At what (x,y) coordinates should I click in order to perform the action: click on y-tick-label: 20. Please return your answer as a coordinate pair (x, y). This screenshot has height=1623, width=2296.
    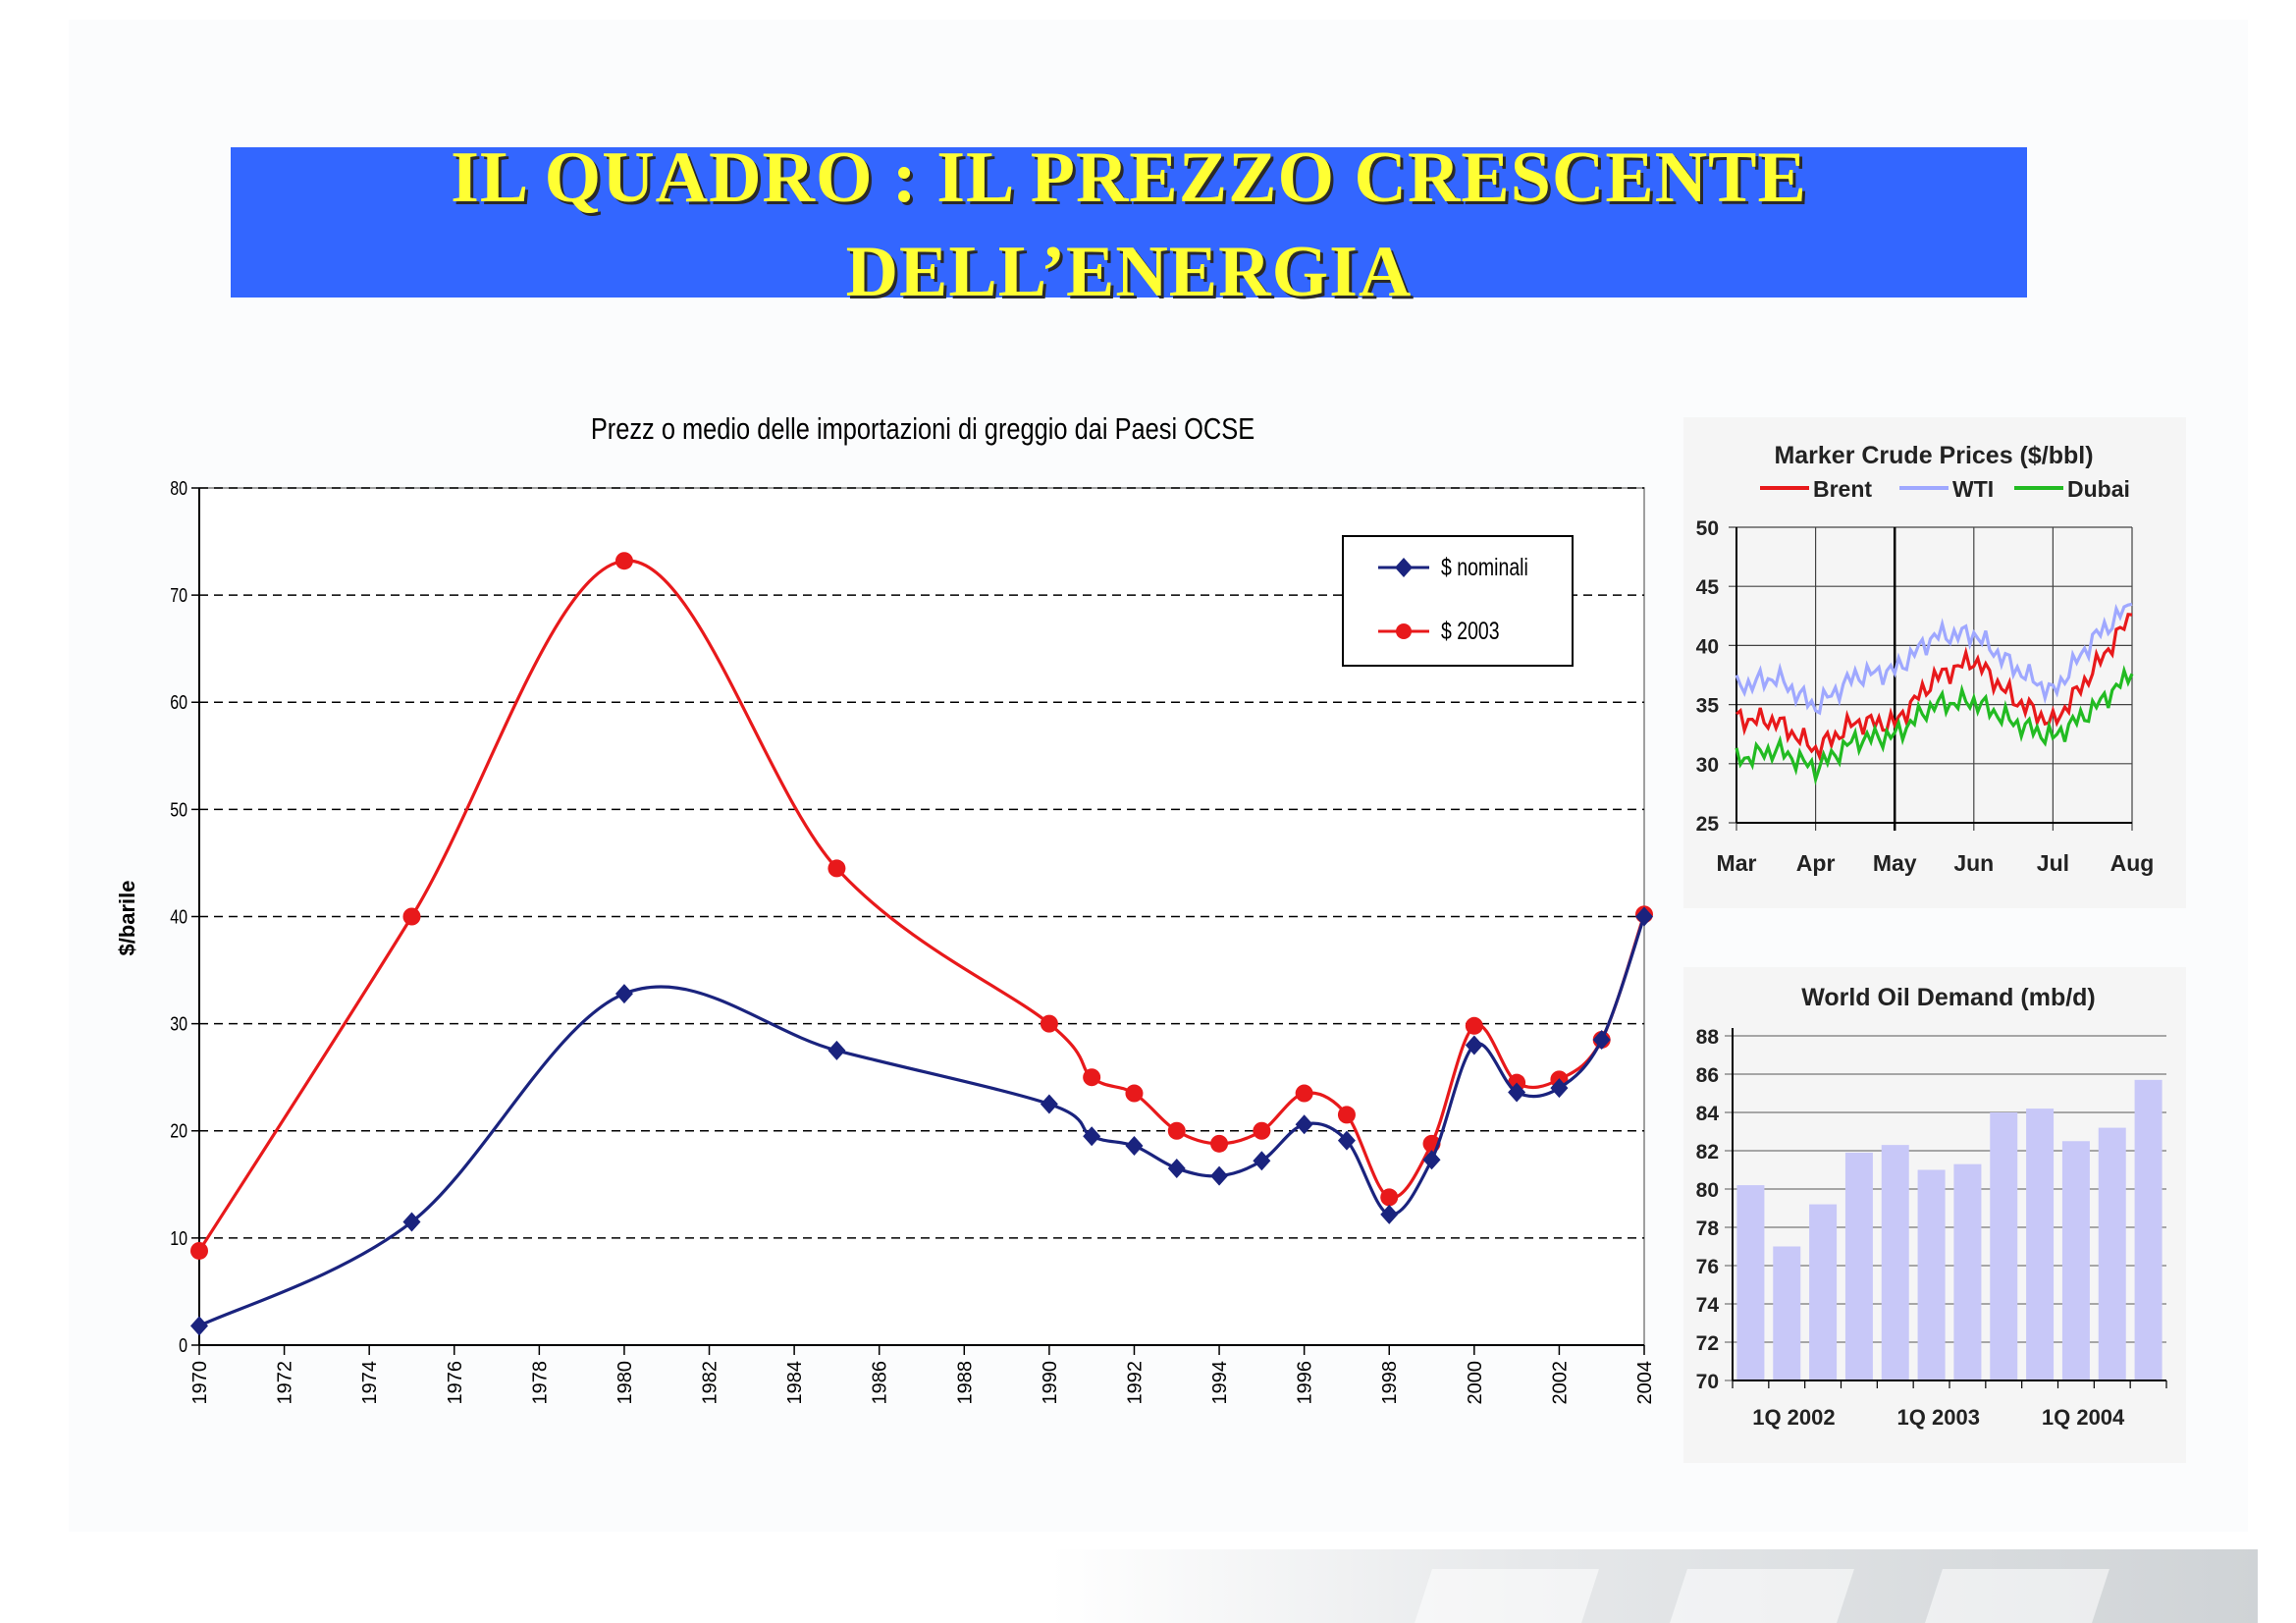
    Looking at the image, I should click on (179, 1131).